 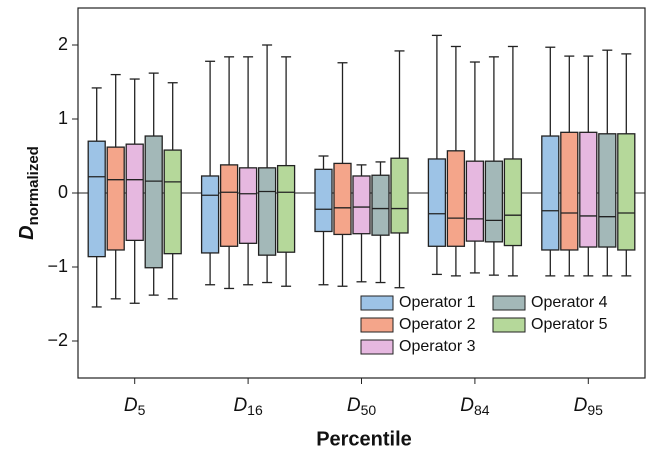 I want to click on x-tick-label: D95, so click(x=589, y=406).